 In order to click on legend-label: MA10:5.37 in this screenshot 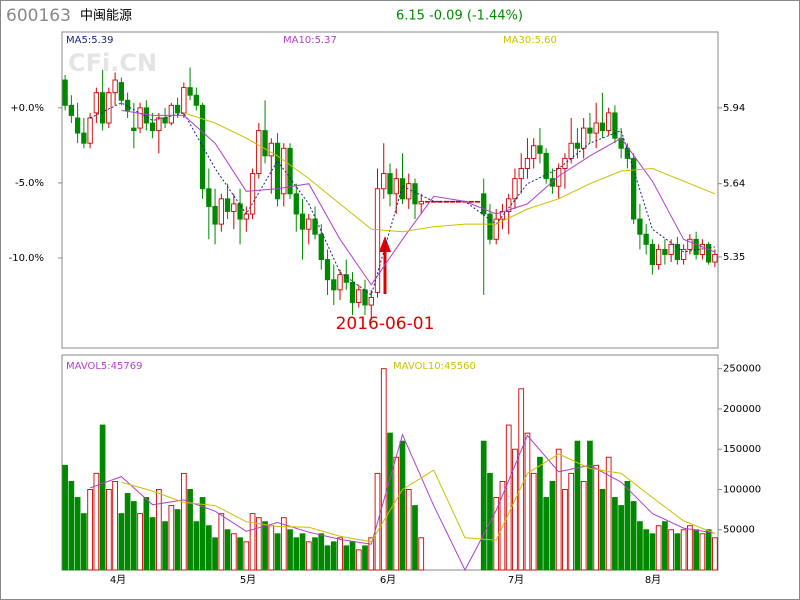, I will do `click(310, 40)`.